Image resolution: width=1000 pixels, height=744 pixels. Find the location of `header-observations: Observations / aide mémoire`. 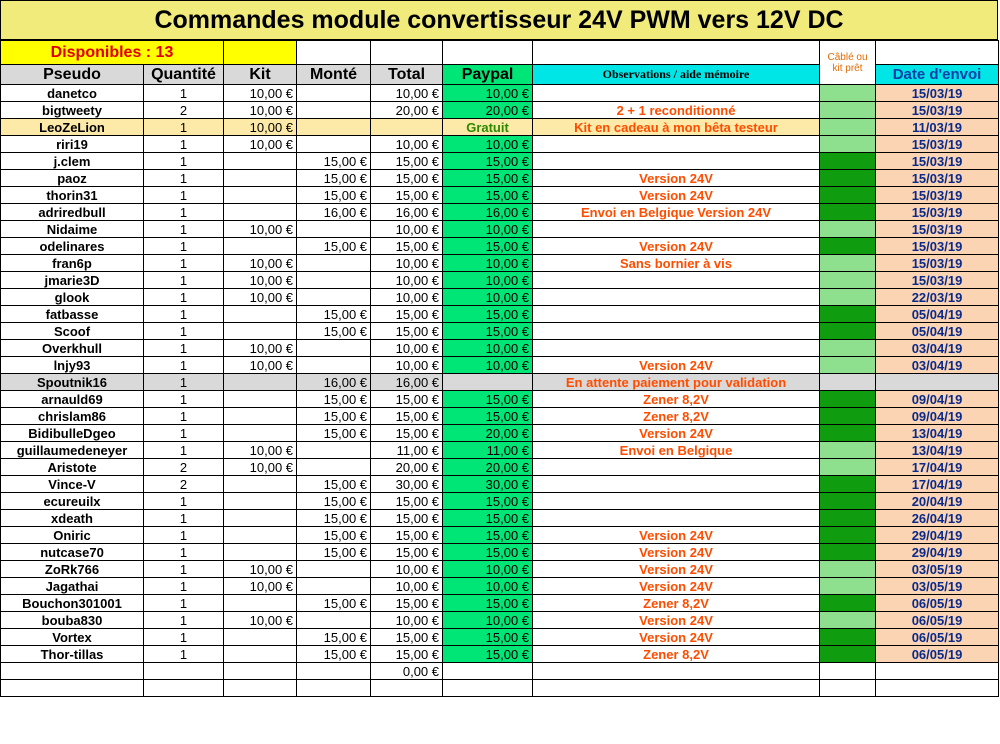

header-observations: Observations / aide mémoire is located at coordinates (676, 74).